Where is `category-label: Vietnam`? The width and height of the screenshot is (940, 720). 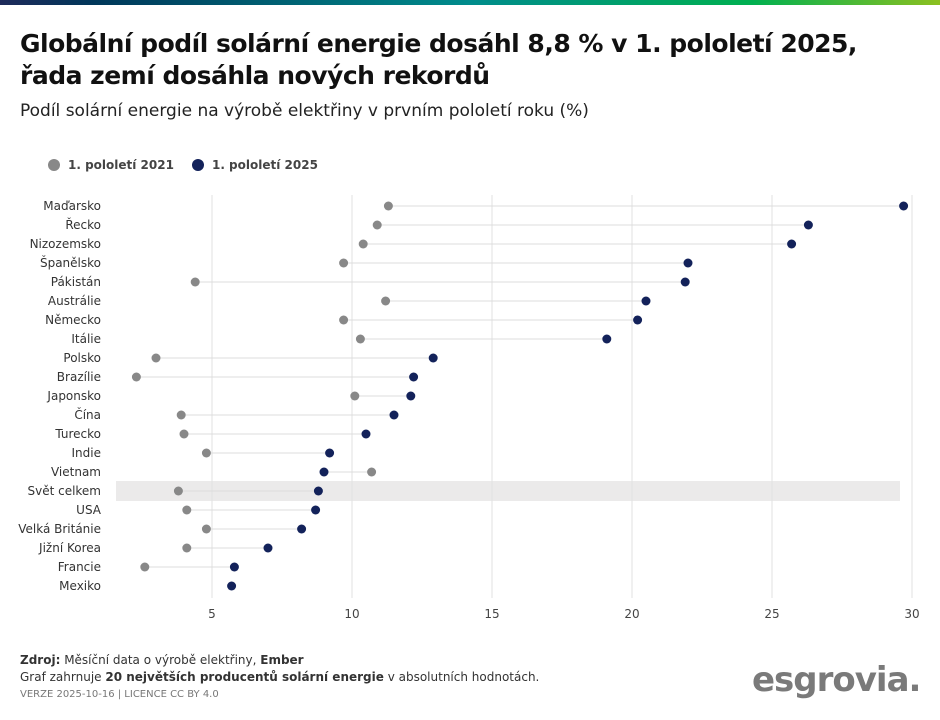 category-label: Vietnam is located at coordinates (76, 472).